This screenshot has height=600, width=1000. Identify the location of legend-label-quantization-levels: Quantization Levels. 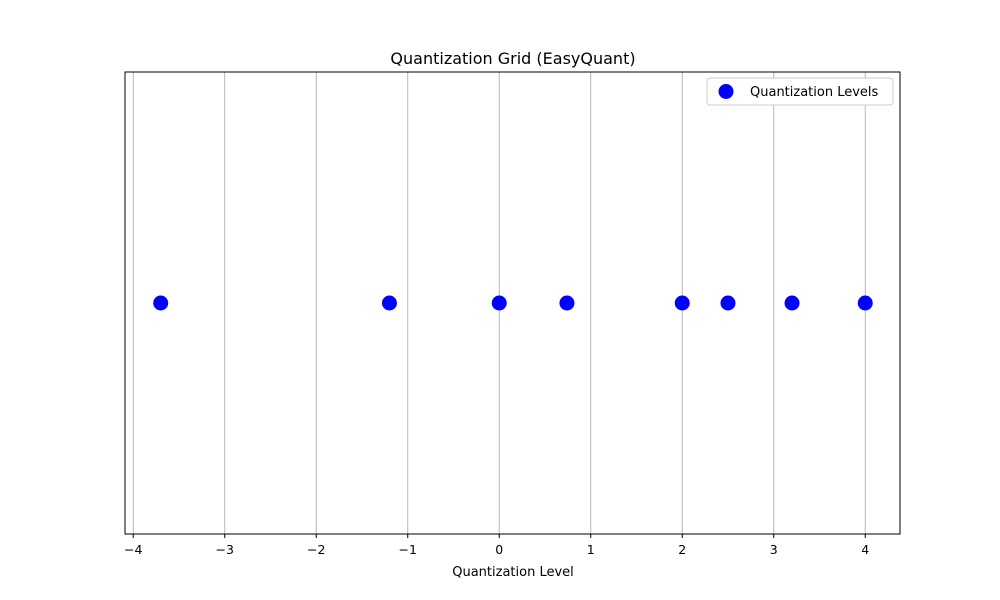
(814, 92).